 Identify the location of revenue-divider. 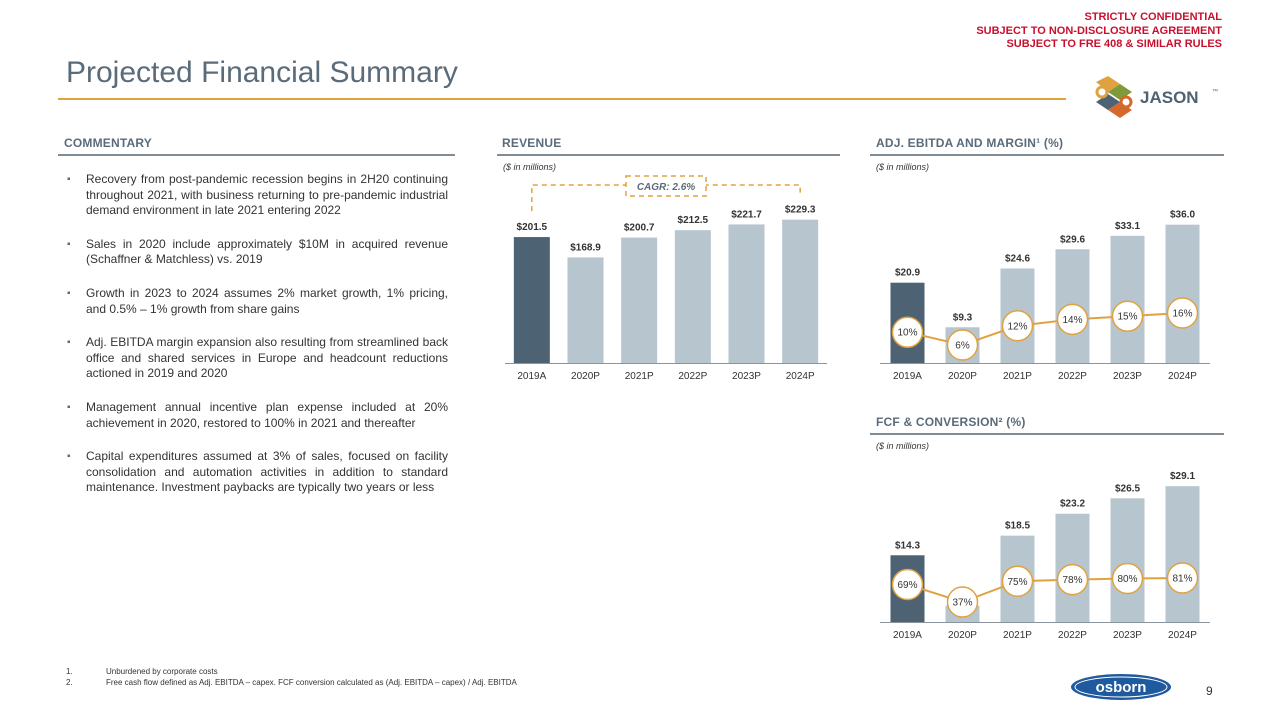
(668, 155).